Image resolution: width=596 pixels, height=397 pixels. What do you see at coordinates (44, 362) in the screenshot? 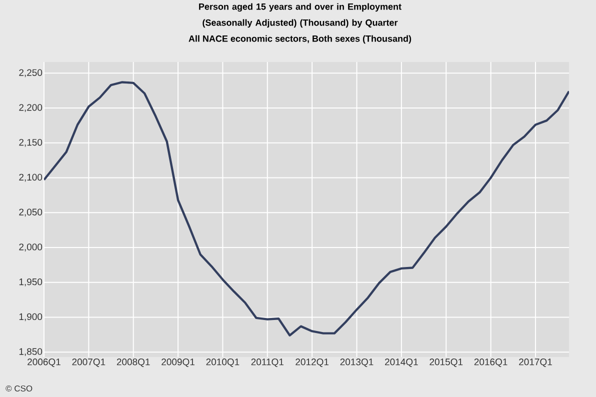
I see `x-tick-label: 2006Q1` at bounding box center [44, 362].